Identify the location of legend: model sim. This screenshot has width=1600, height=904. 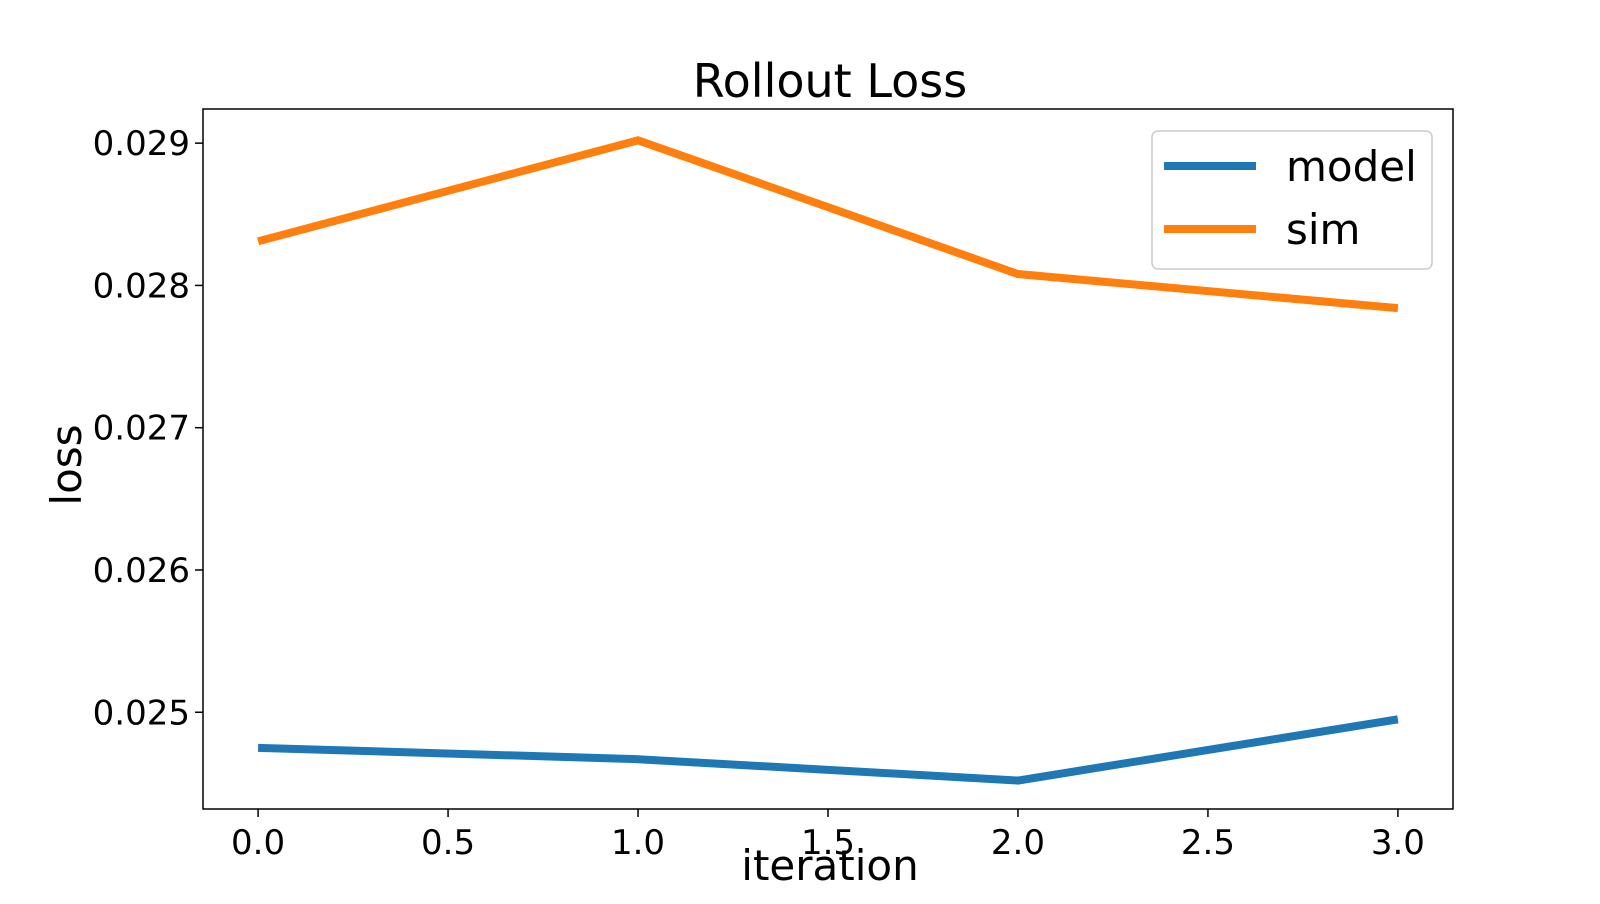
(1292, 200).